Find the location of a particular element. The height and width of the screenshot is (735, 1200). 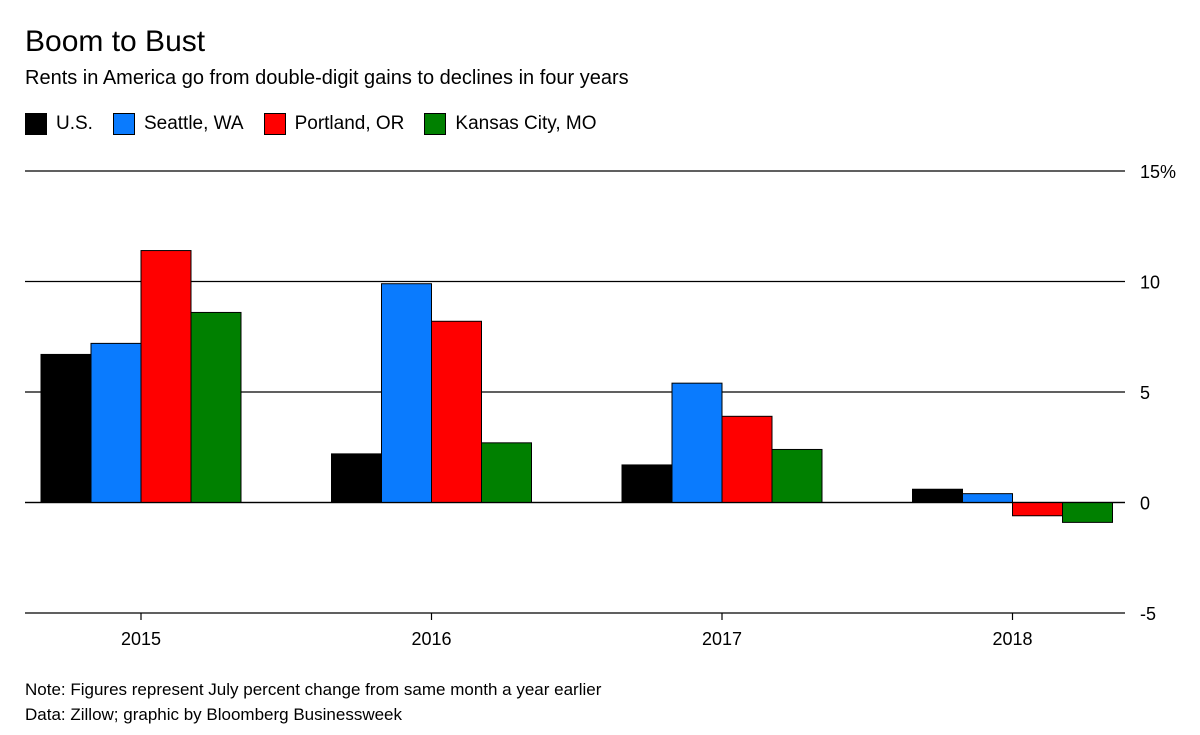

legend-item-seattle: Seattle, WA is located at coordinates (178, 124).